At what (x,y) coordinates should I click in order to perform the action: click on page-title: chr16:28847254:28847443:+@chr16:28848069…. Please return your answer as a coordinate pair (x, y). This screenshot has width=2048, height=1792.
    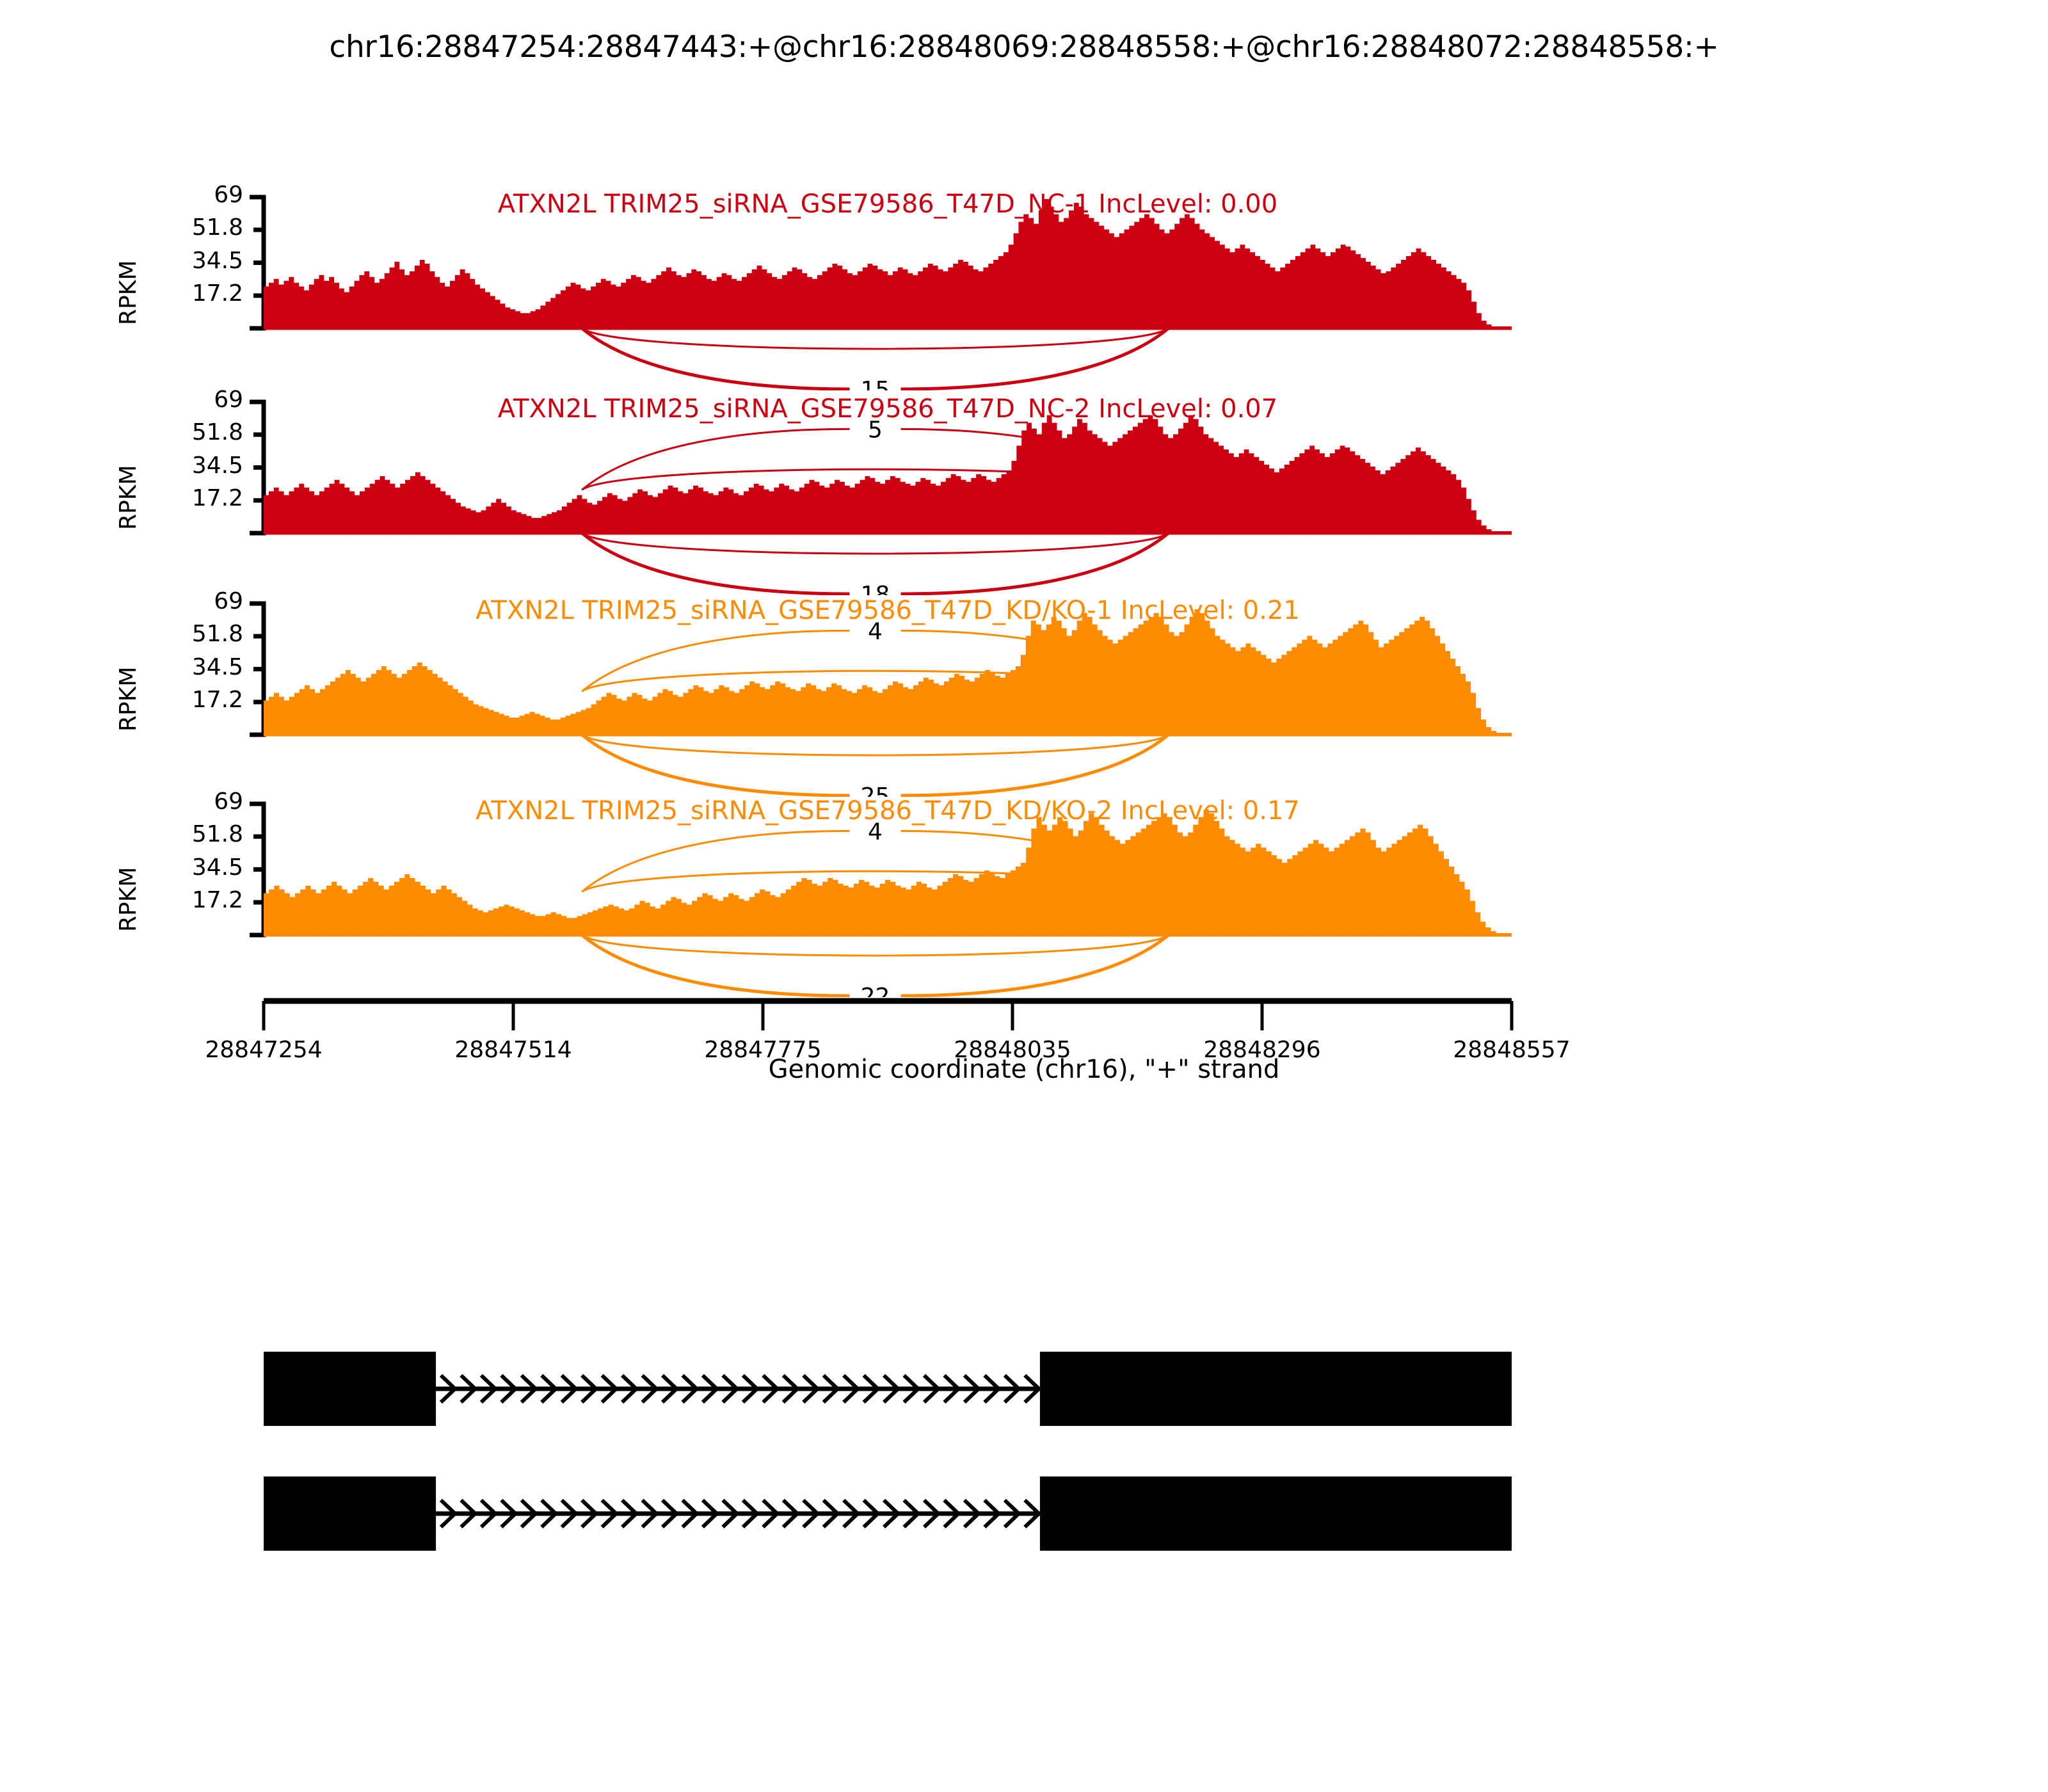
    Looking at the image, I should click on (1024, 47).